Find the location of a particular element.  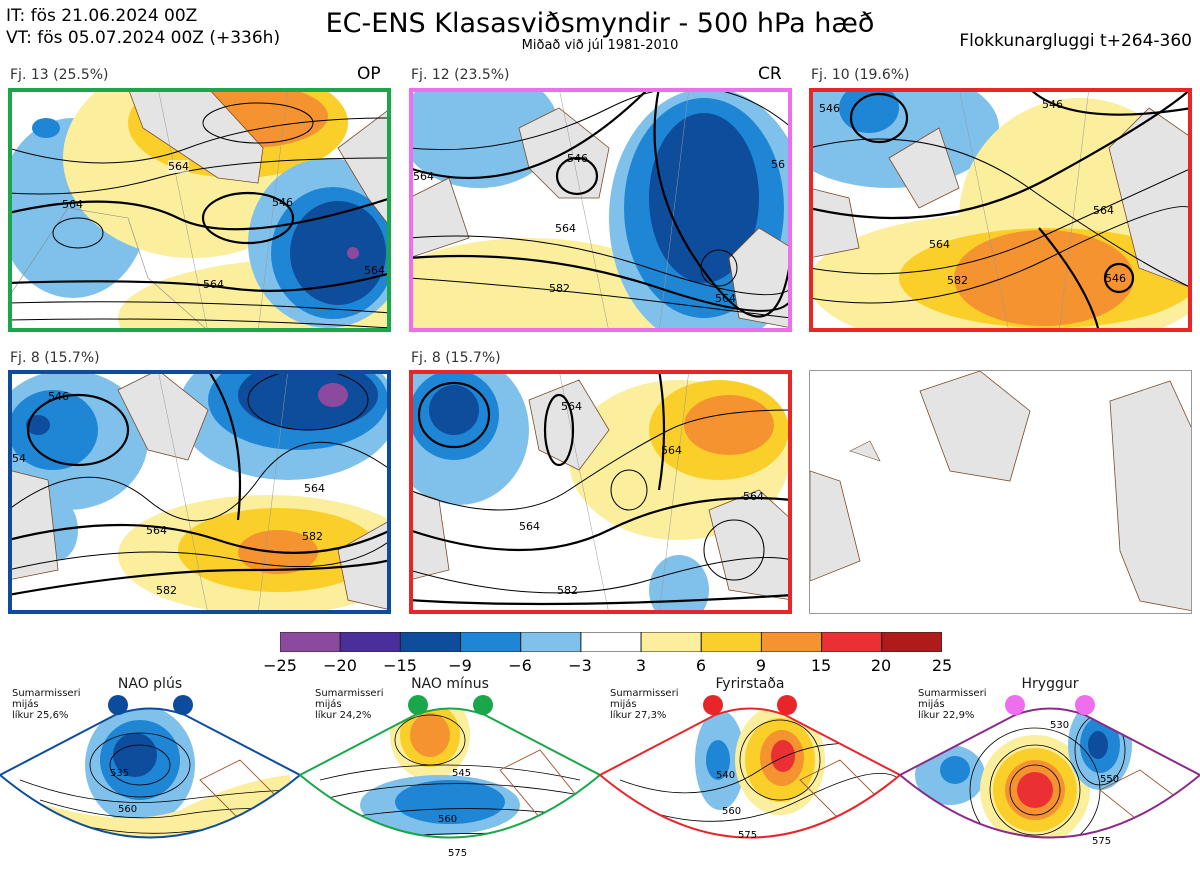

colorbar-tick: −6 is located at coordinates (520, 665).